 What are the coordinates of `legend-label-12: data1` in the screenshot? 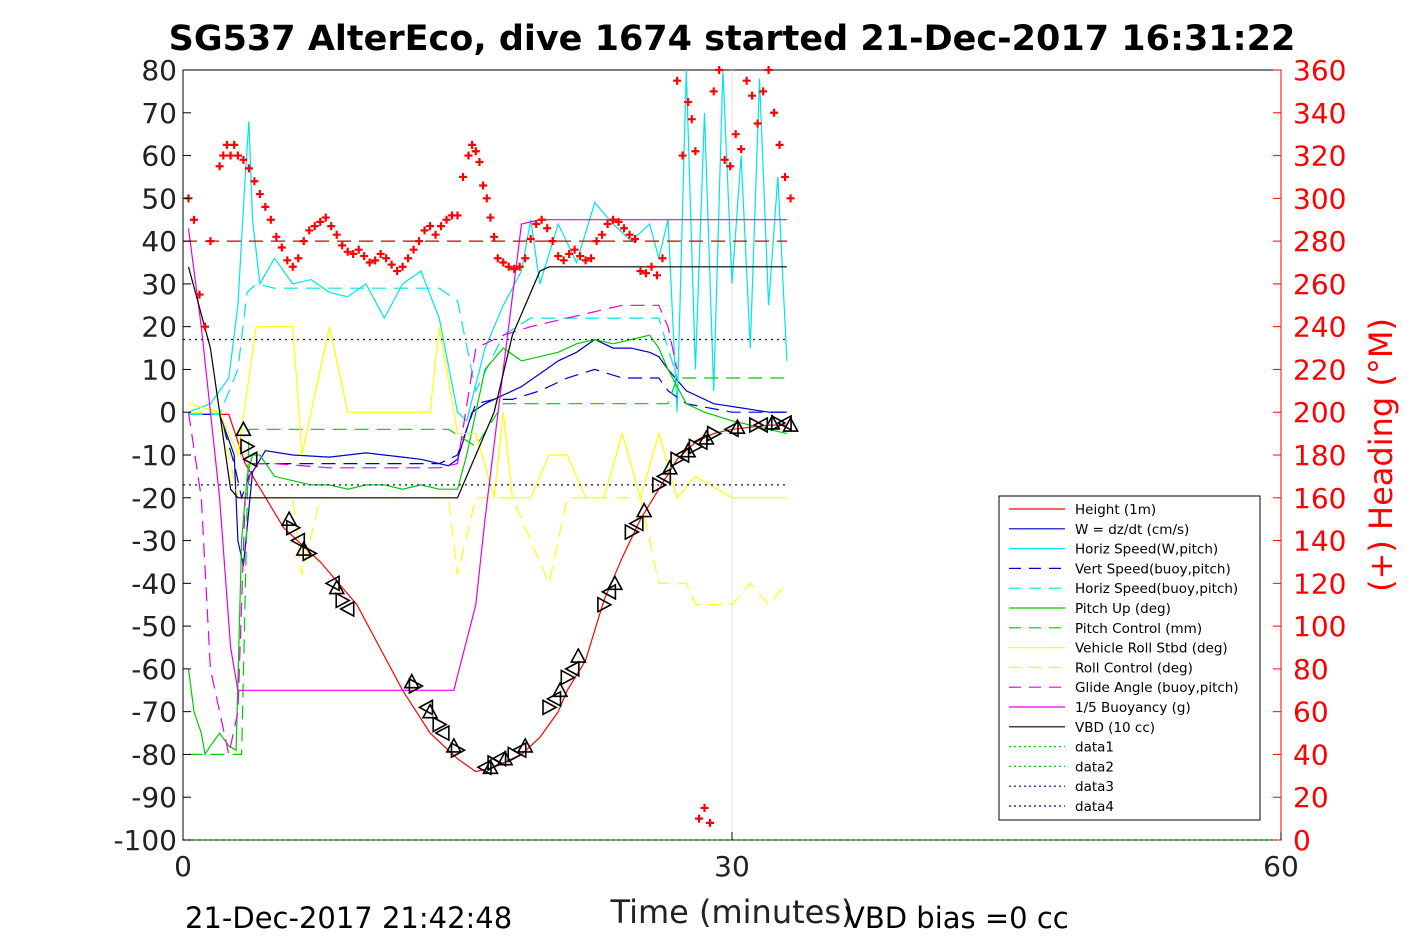 It's located at (1094, 748).